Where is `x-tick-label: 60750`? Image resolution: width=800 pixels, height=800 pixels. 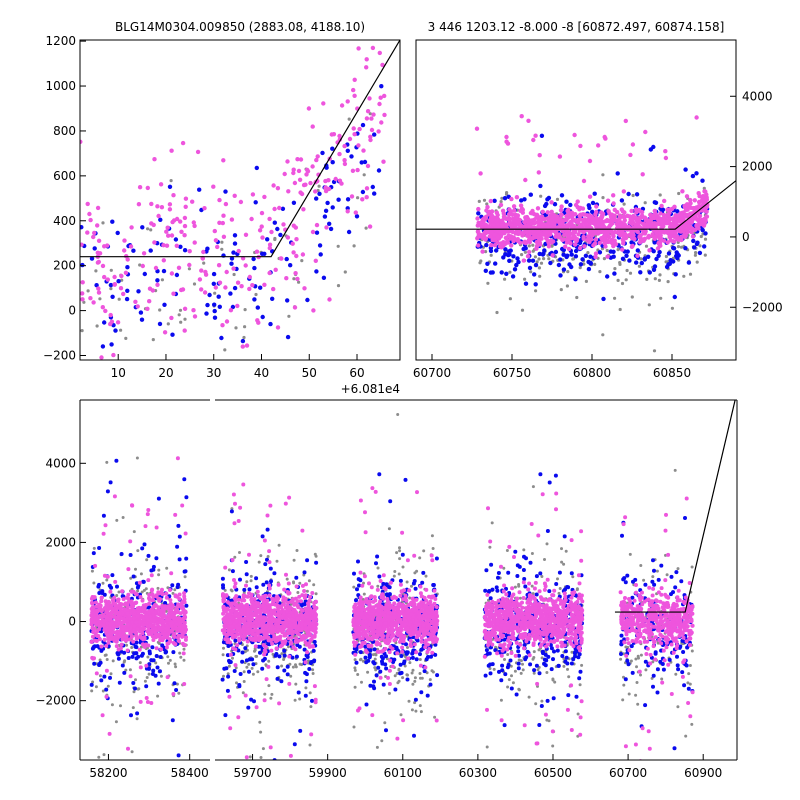 x-tick-label: 60750 is located at coordinates (512, 373).